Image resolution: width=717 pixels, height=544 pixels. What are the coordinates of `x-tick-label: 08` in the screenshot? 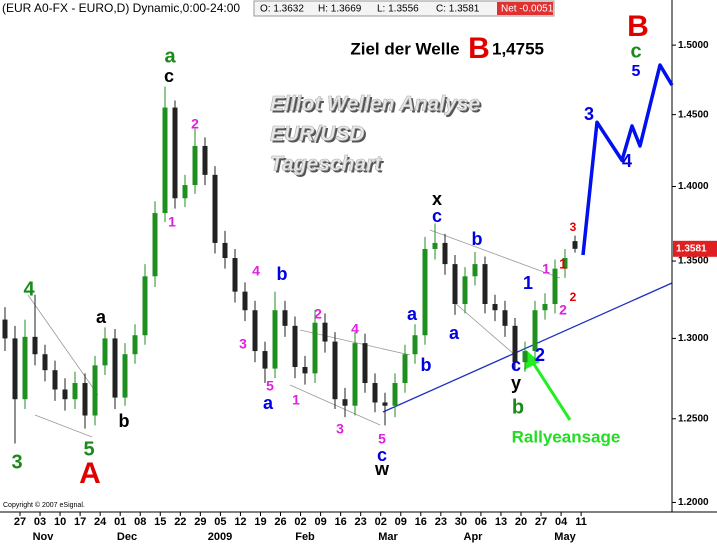 It's located at (140, 522).